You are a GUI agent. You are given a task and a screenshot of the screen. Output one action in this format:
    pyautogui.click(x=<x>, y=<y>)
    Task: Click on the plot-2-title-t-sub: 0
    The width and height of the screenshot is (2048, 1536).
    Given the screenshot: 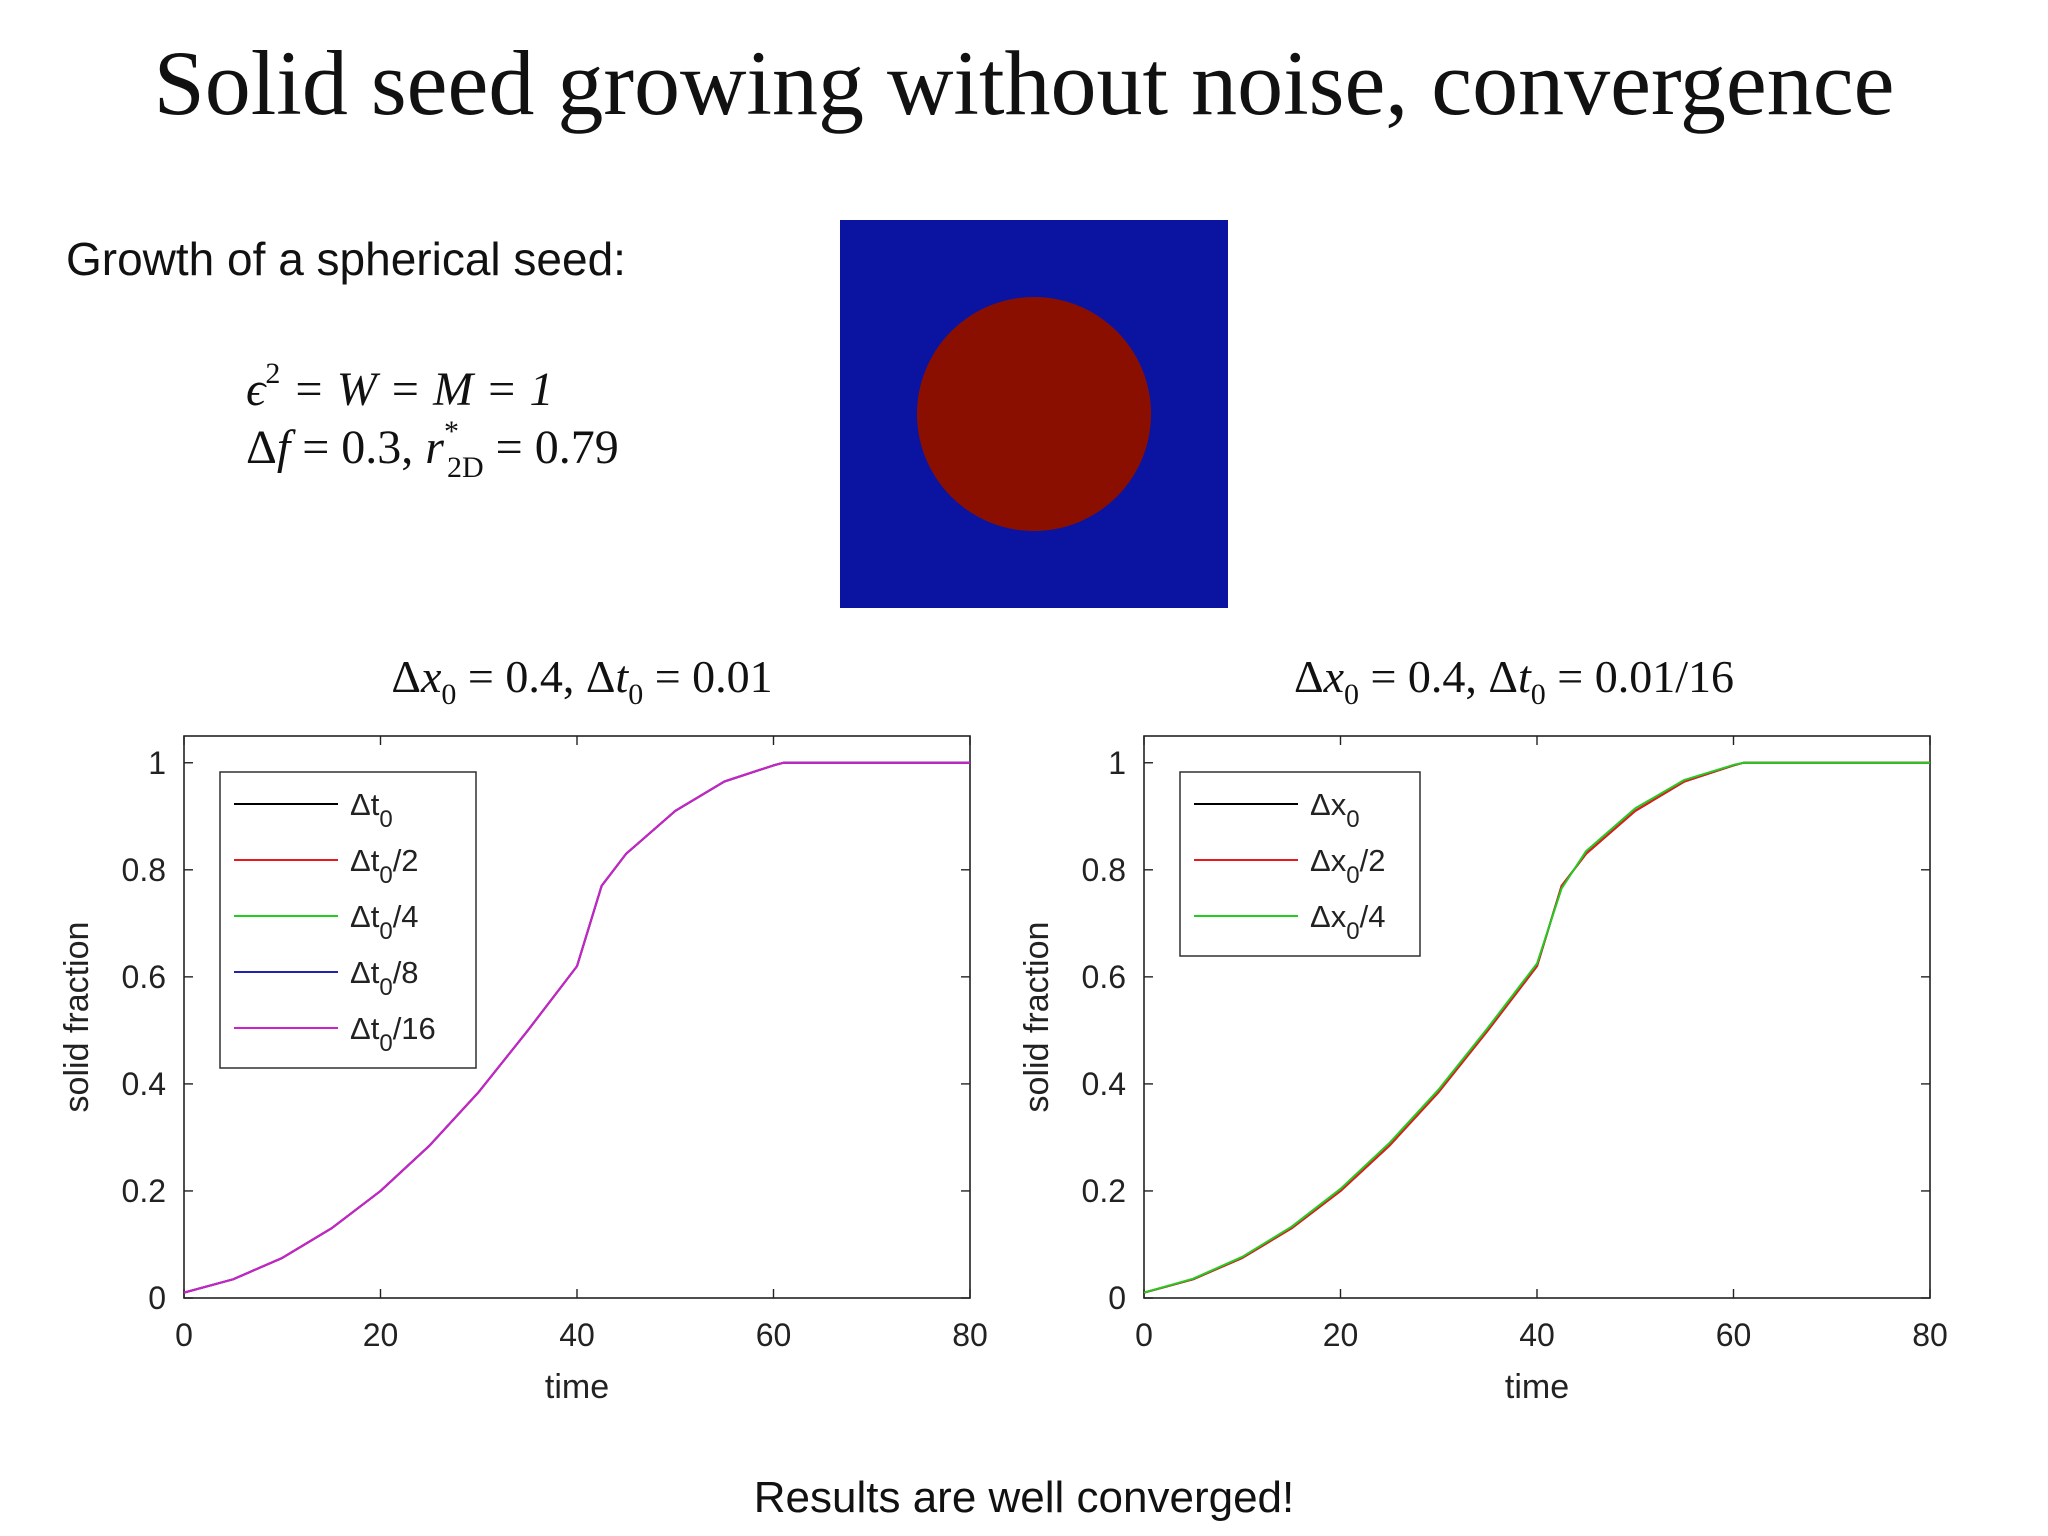 What is the action you would take?
    pyautogui.click(x=1538, y=694)
    